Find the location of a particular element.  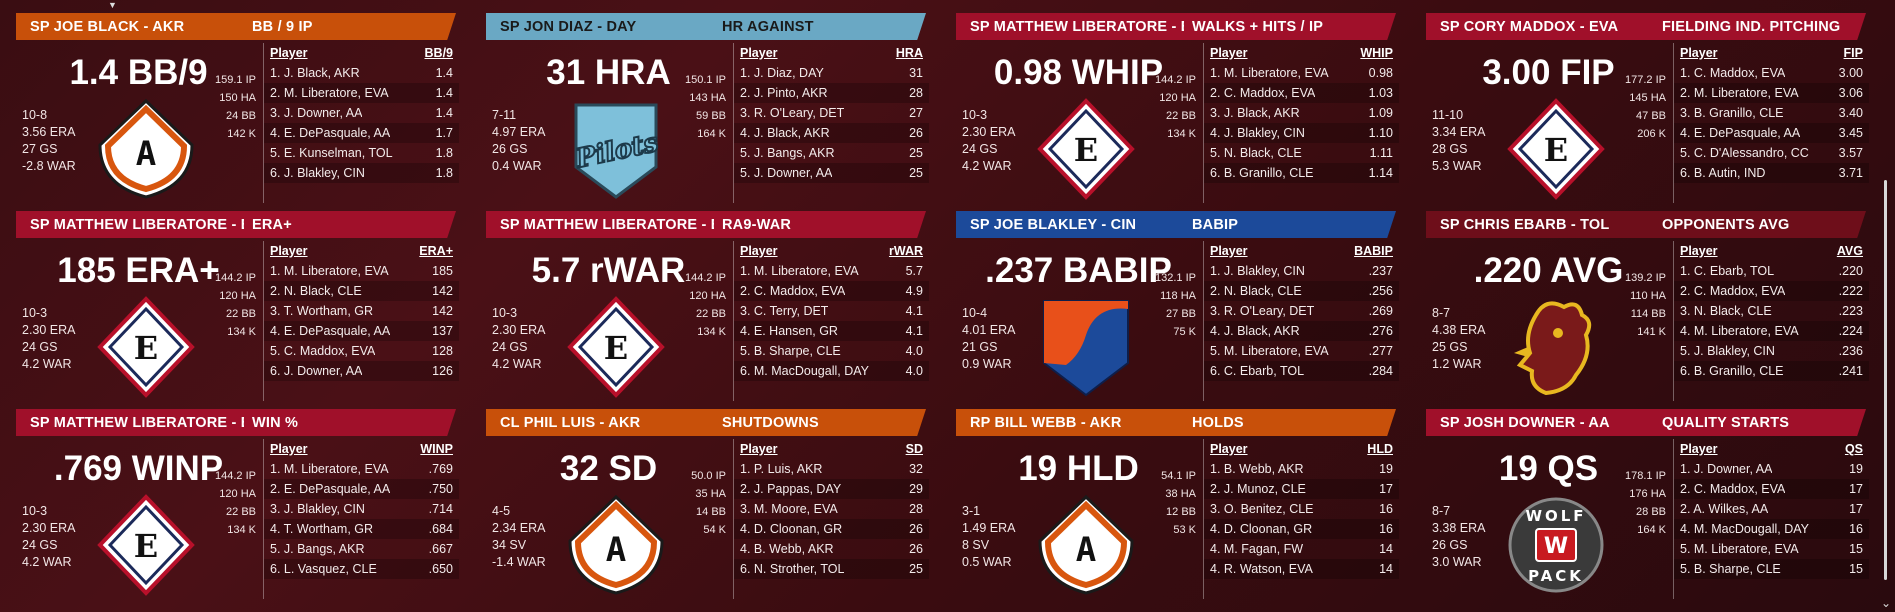

table-row: 5. J. Bangs, AKR .667 is located at coordinates (361, 549).